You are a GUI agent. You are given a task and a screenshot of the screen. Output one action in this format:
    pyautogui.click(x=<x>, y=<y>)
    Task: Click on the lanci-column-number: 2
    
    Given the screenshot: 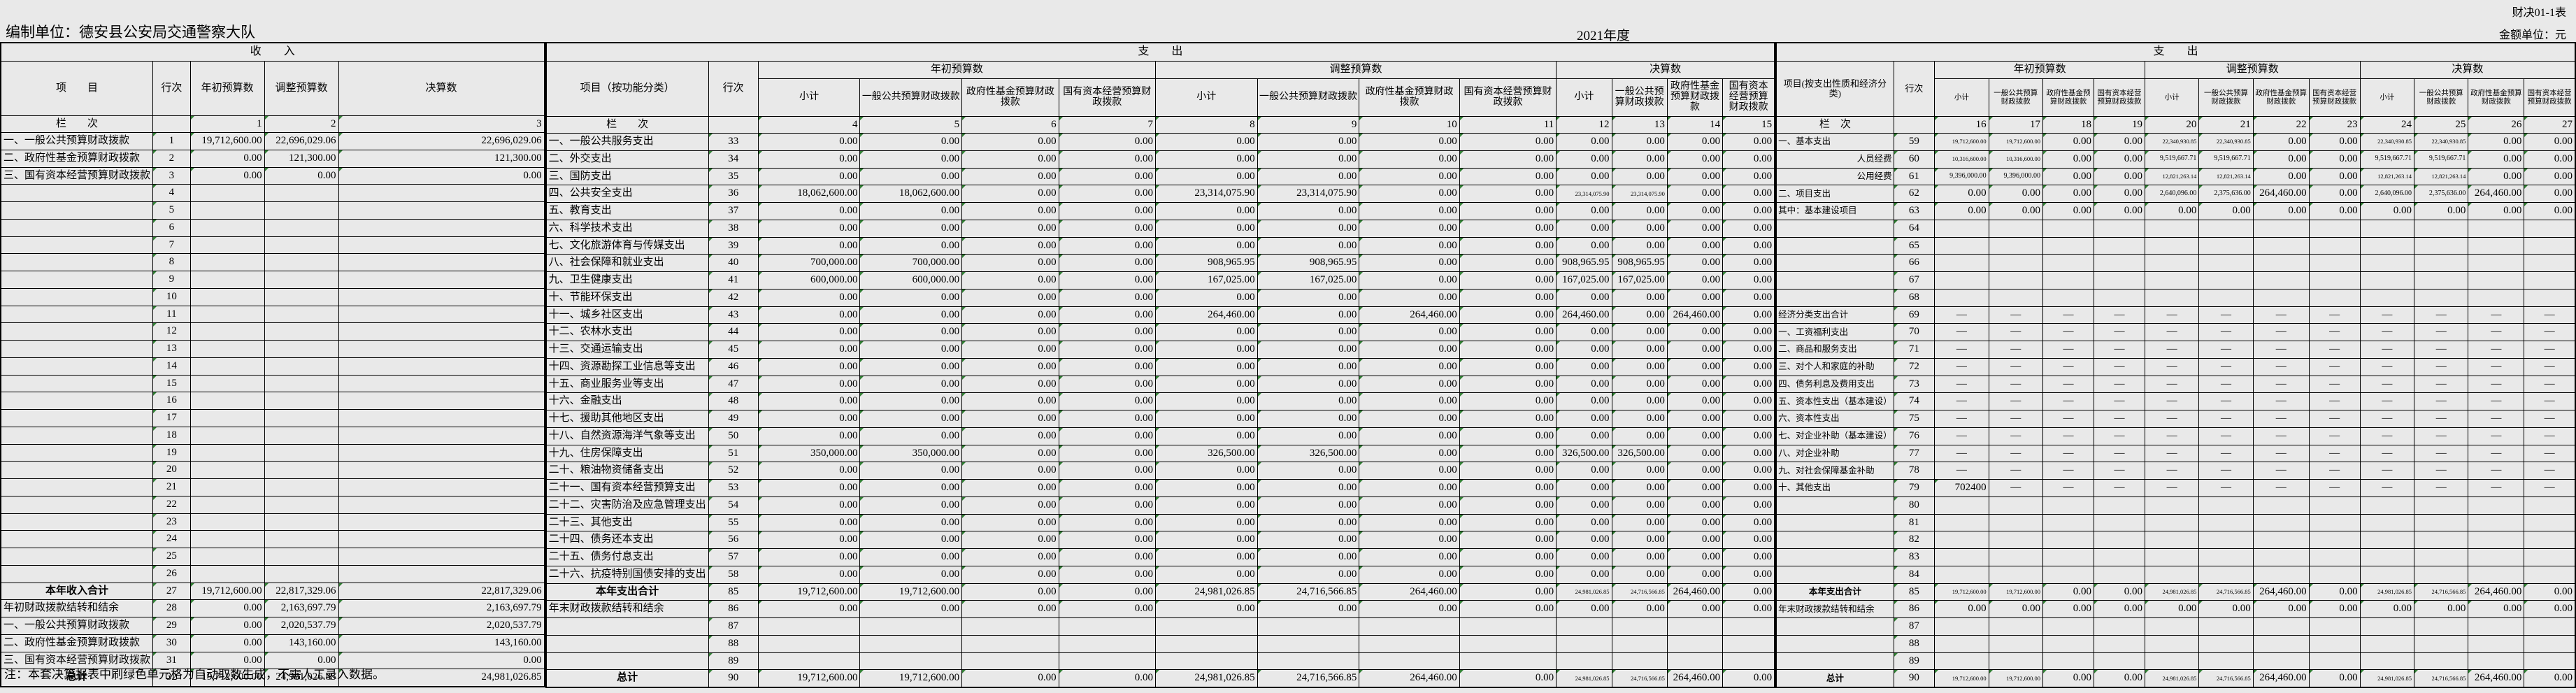 What is the action you would take?
    pyautogui.click(x=301, y=124)
    